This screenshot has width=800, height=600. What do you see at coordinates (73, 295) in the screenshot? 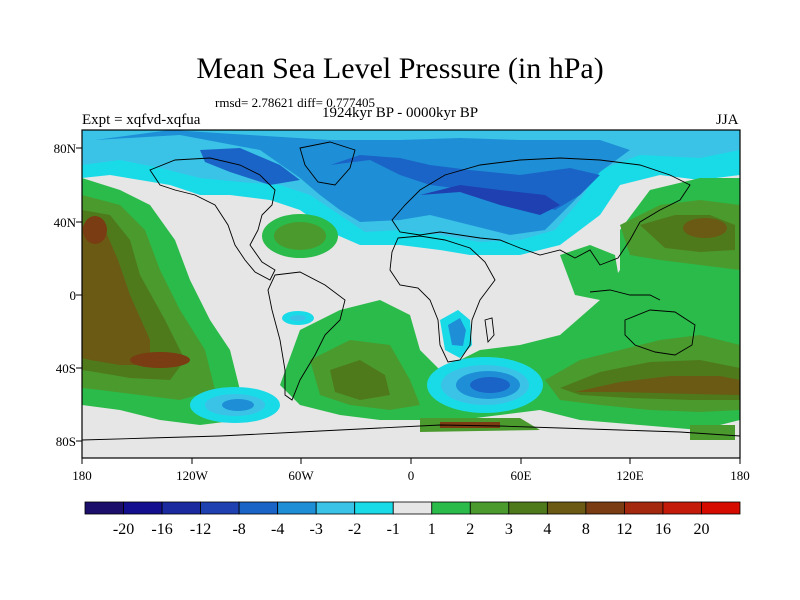
I see `lat-tick-label: 0` at bounding box center [73, 295].